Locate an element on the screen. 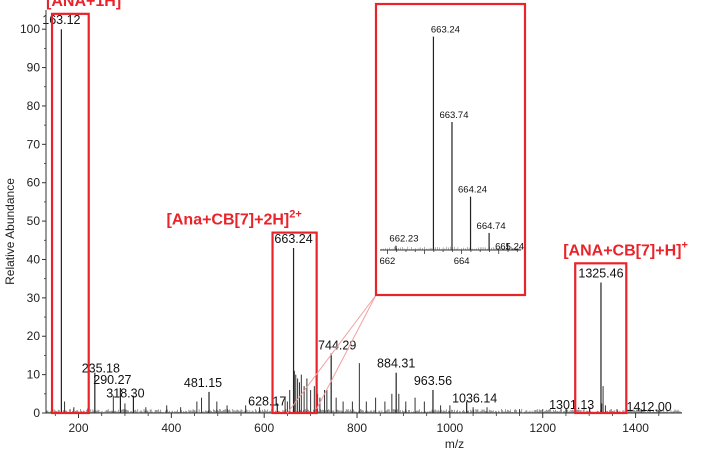  x-tick-label-600: 600 is located at coordinates (264, 428).